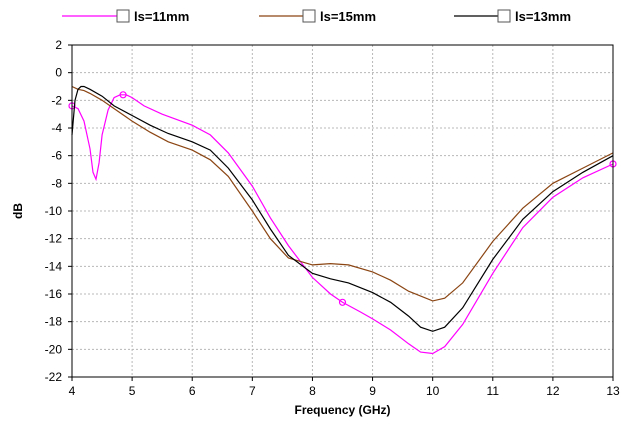  What do you see at coordinates (56, 128) in the screenshot?
I see `y-tick-label: -4` at bounding box center [56, 128].